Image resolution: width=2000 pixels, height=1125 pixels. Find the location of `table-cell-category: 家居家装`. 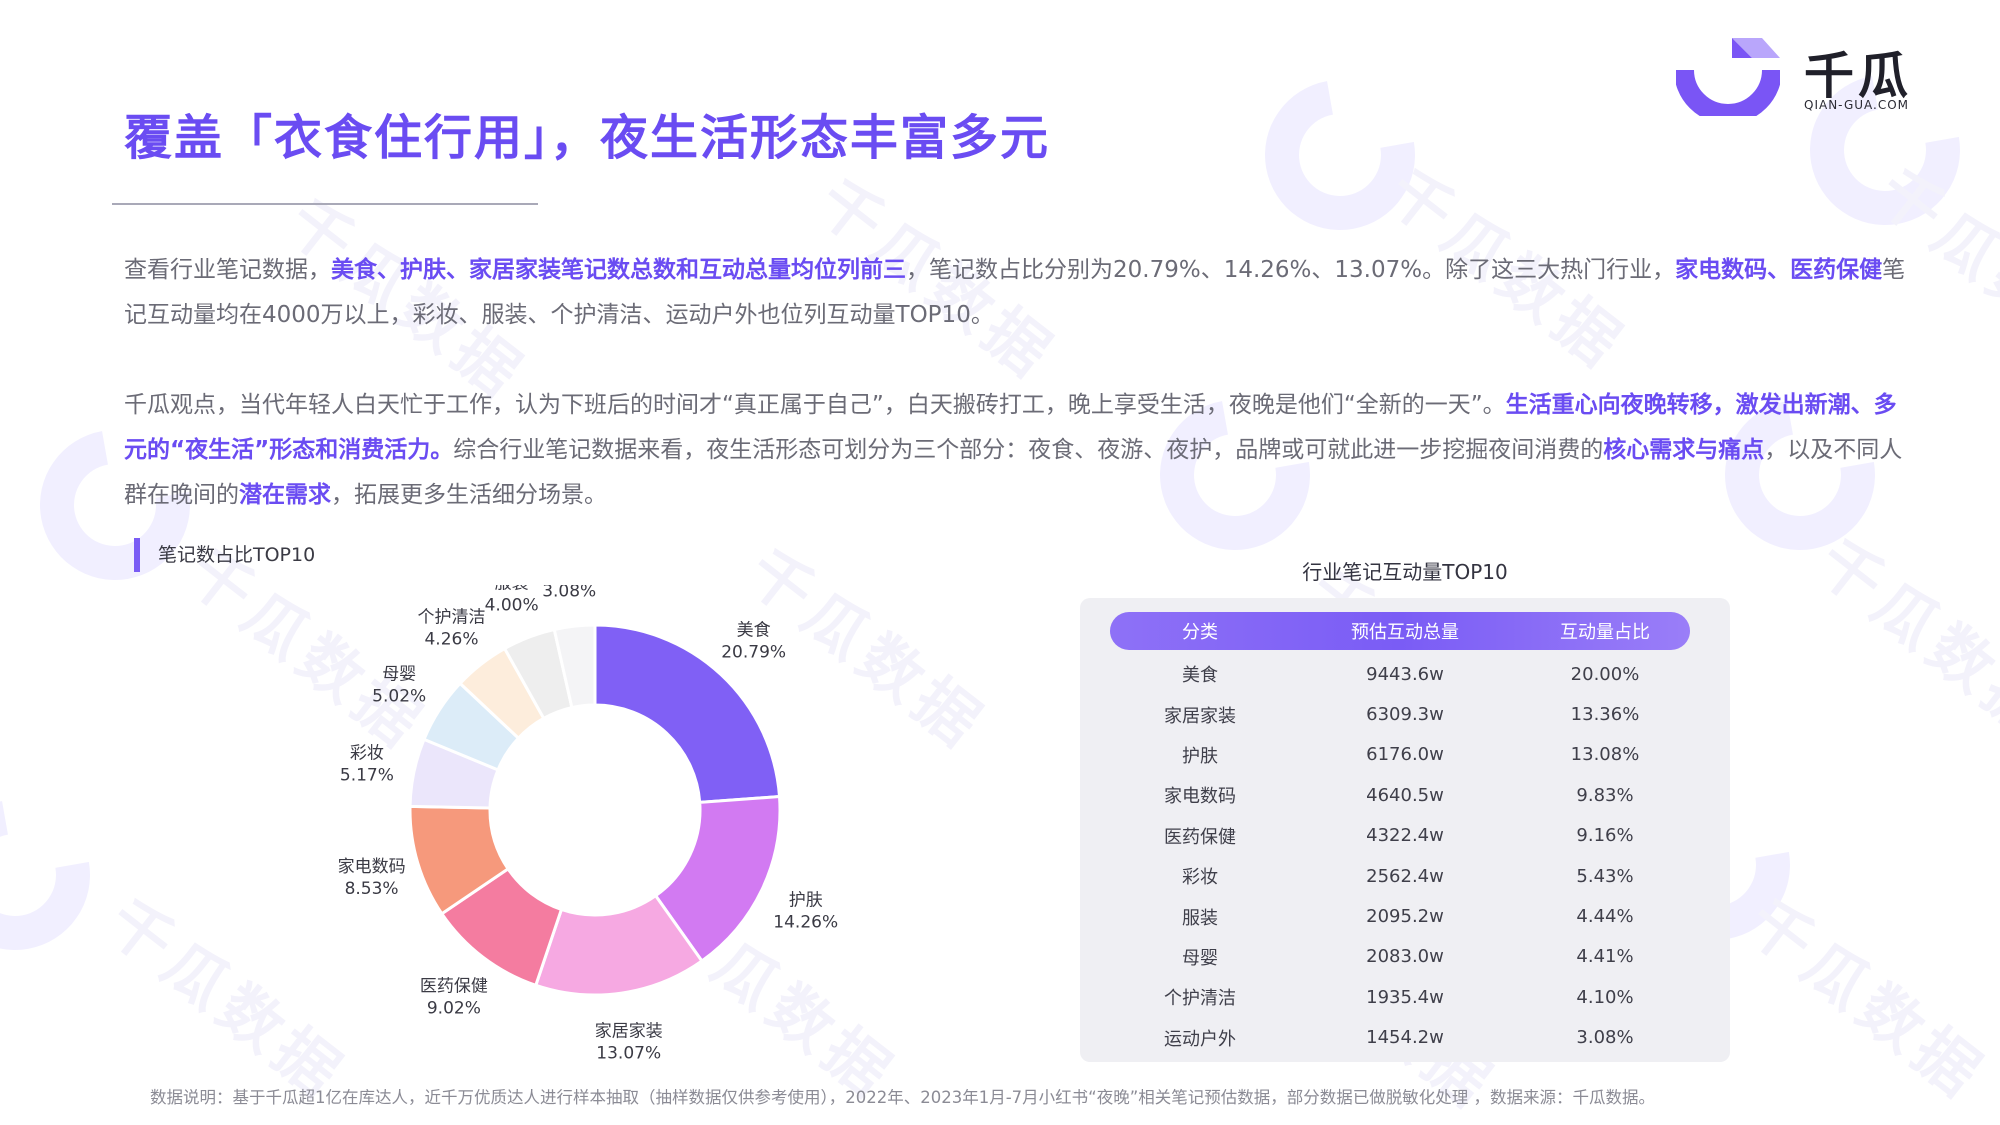

table-cell-category: 家居家装 is located at coordinates (1200, 716).